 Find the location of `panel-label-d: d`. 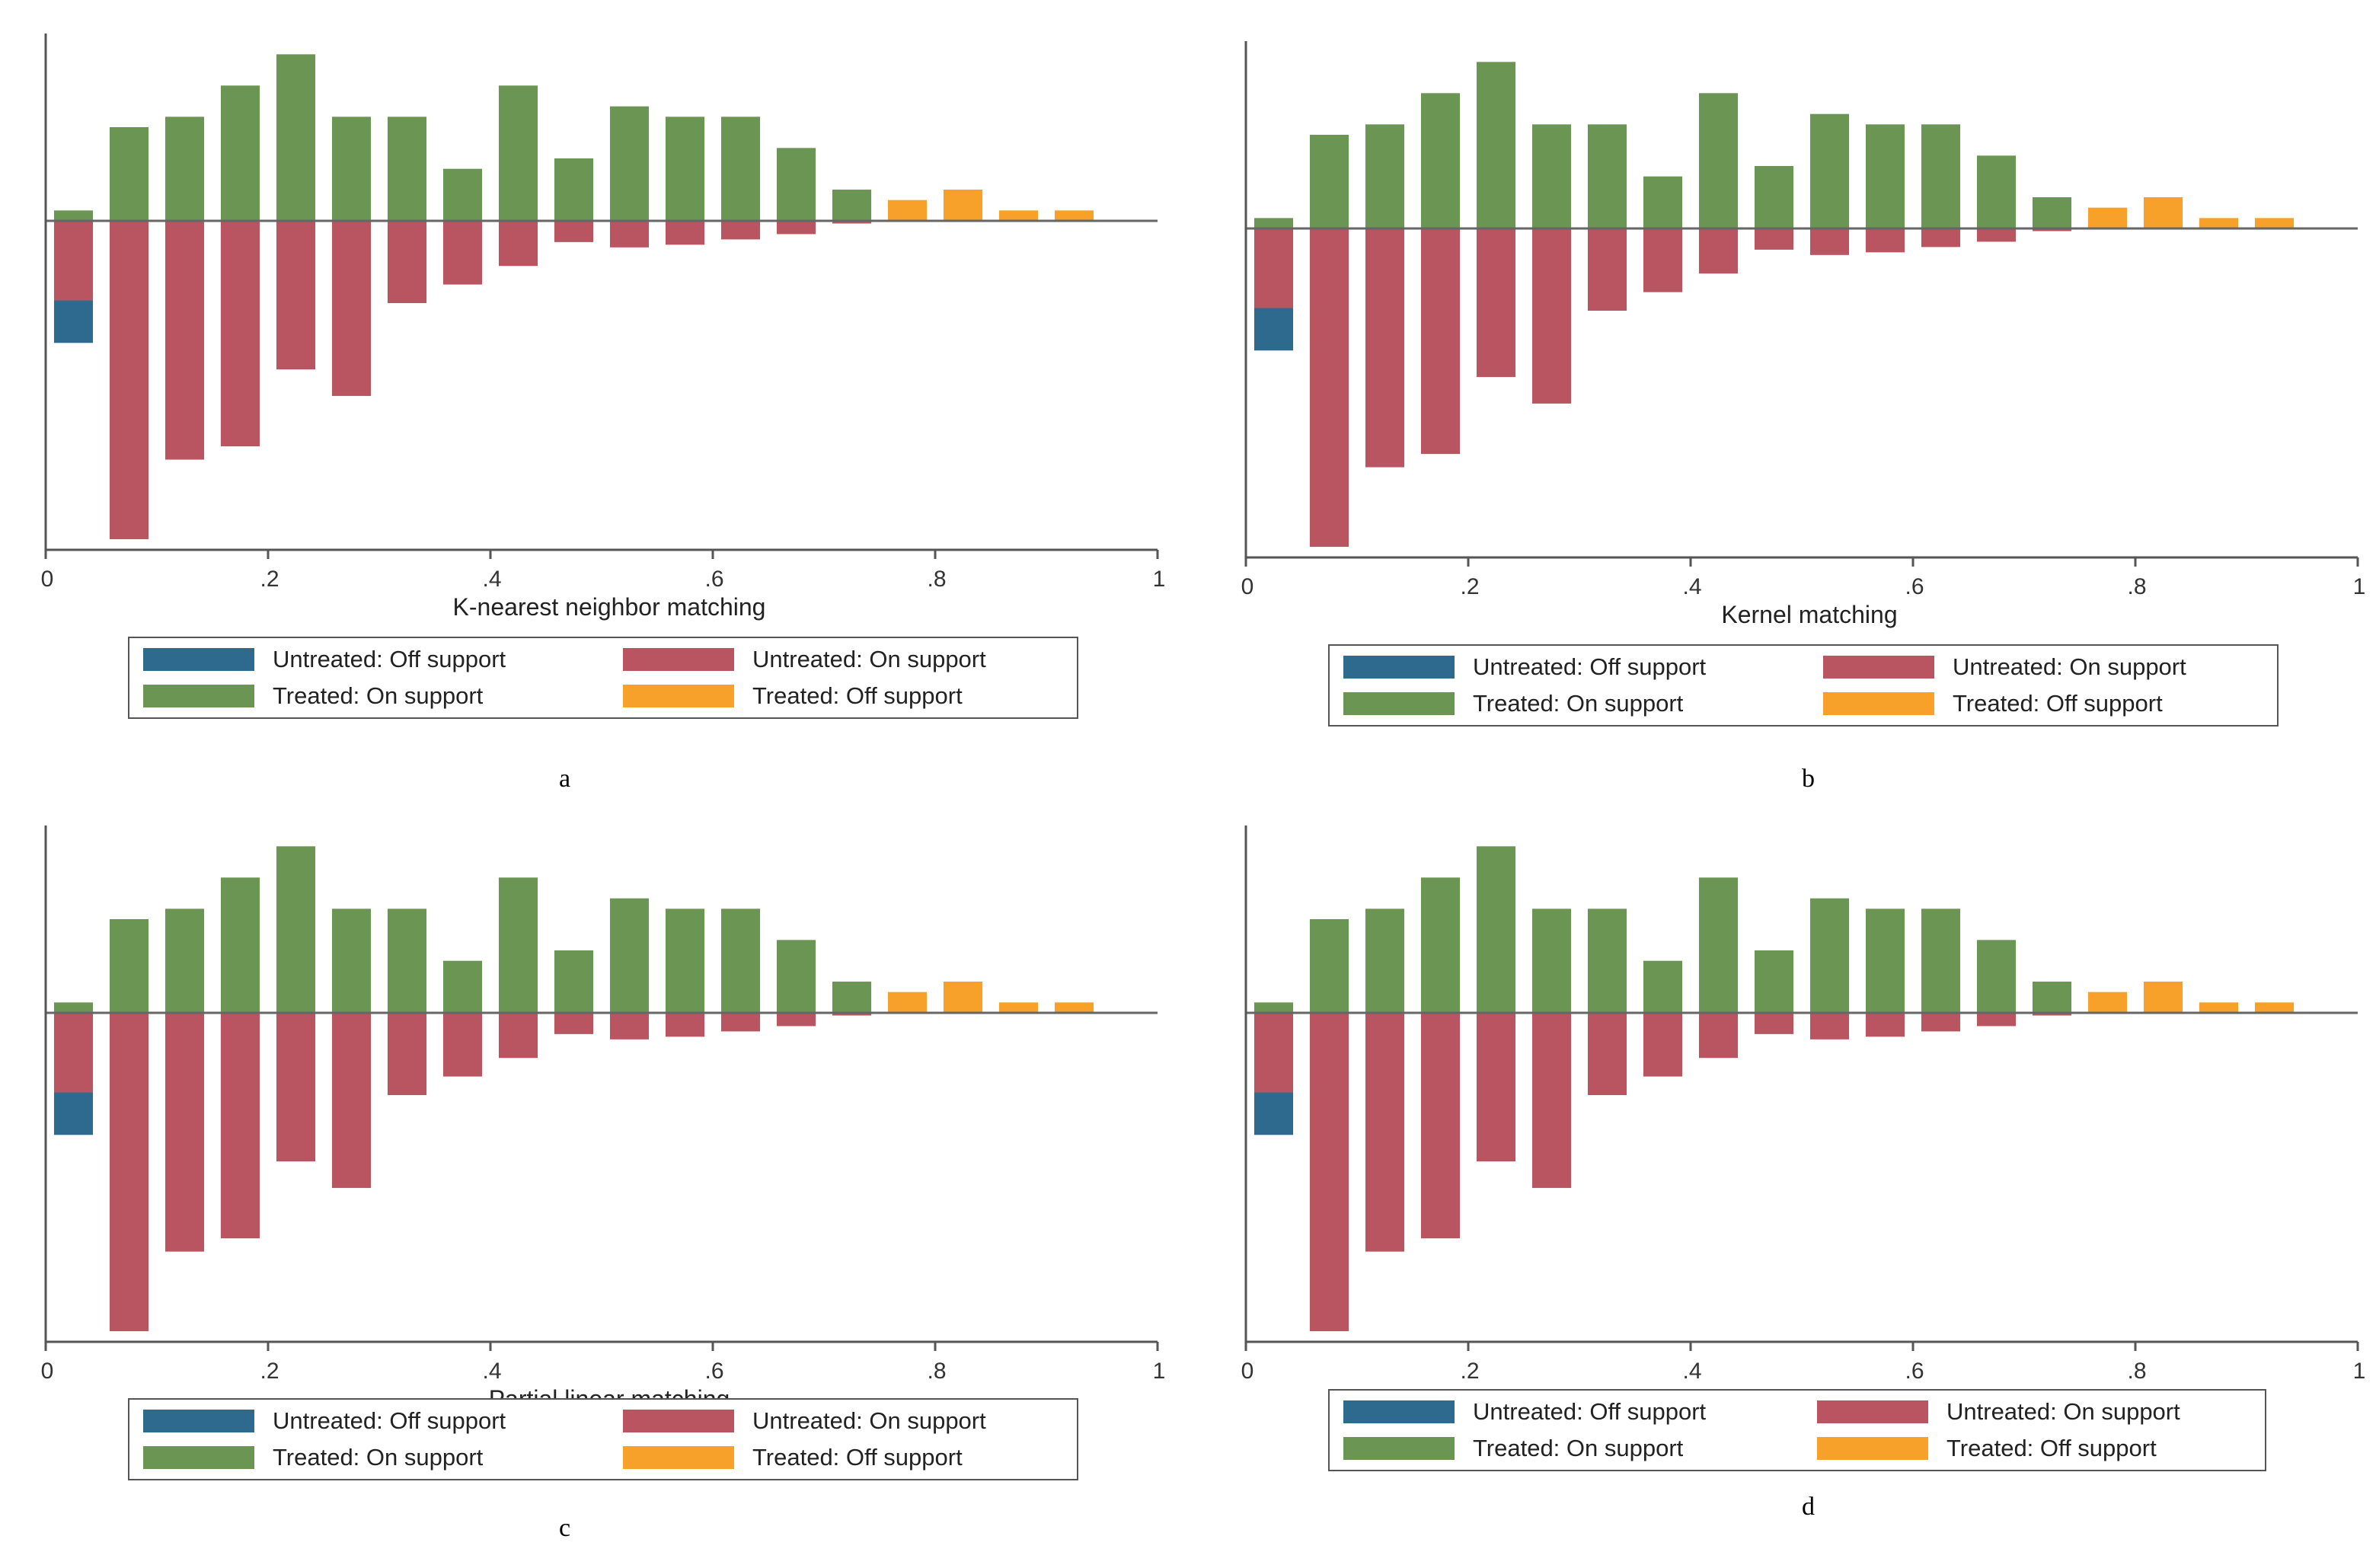

panel-label-d: d is located at coordinates (1808, 1507).